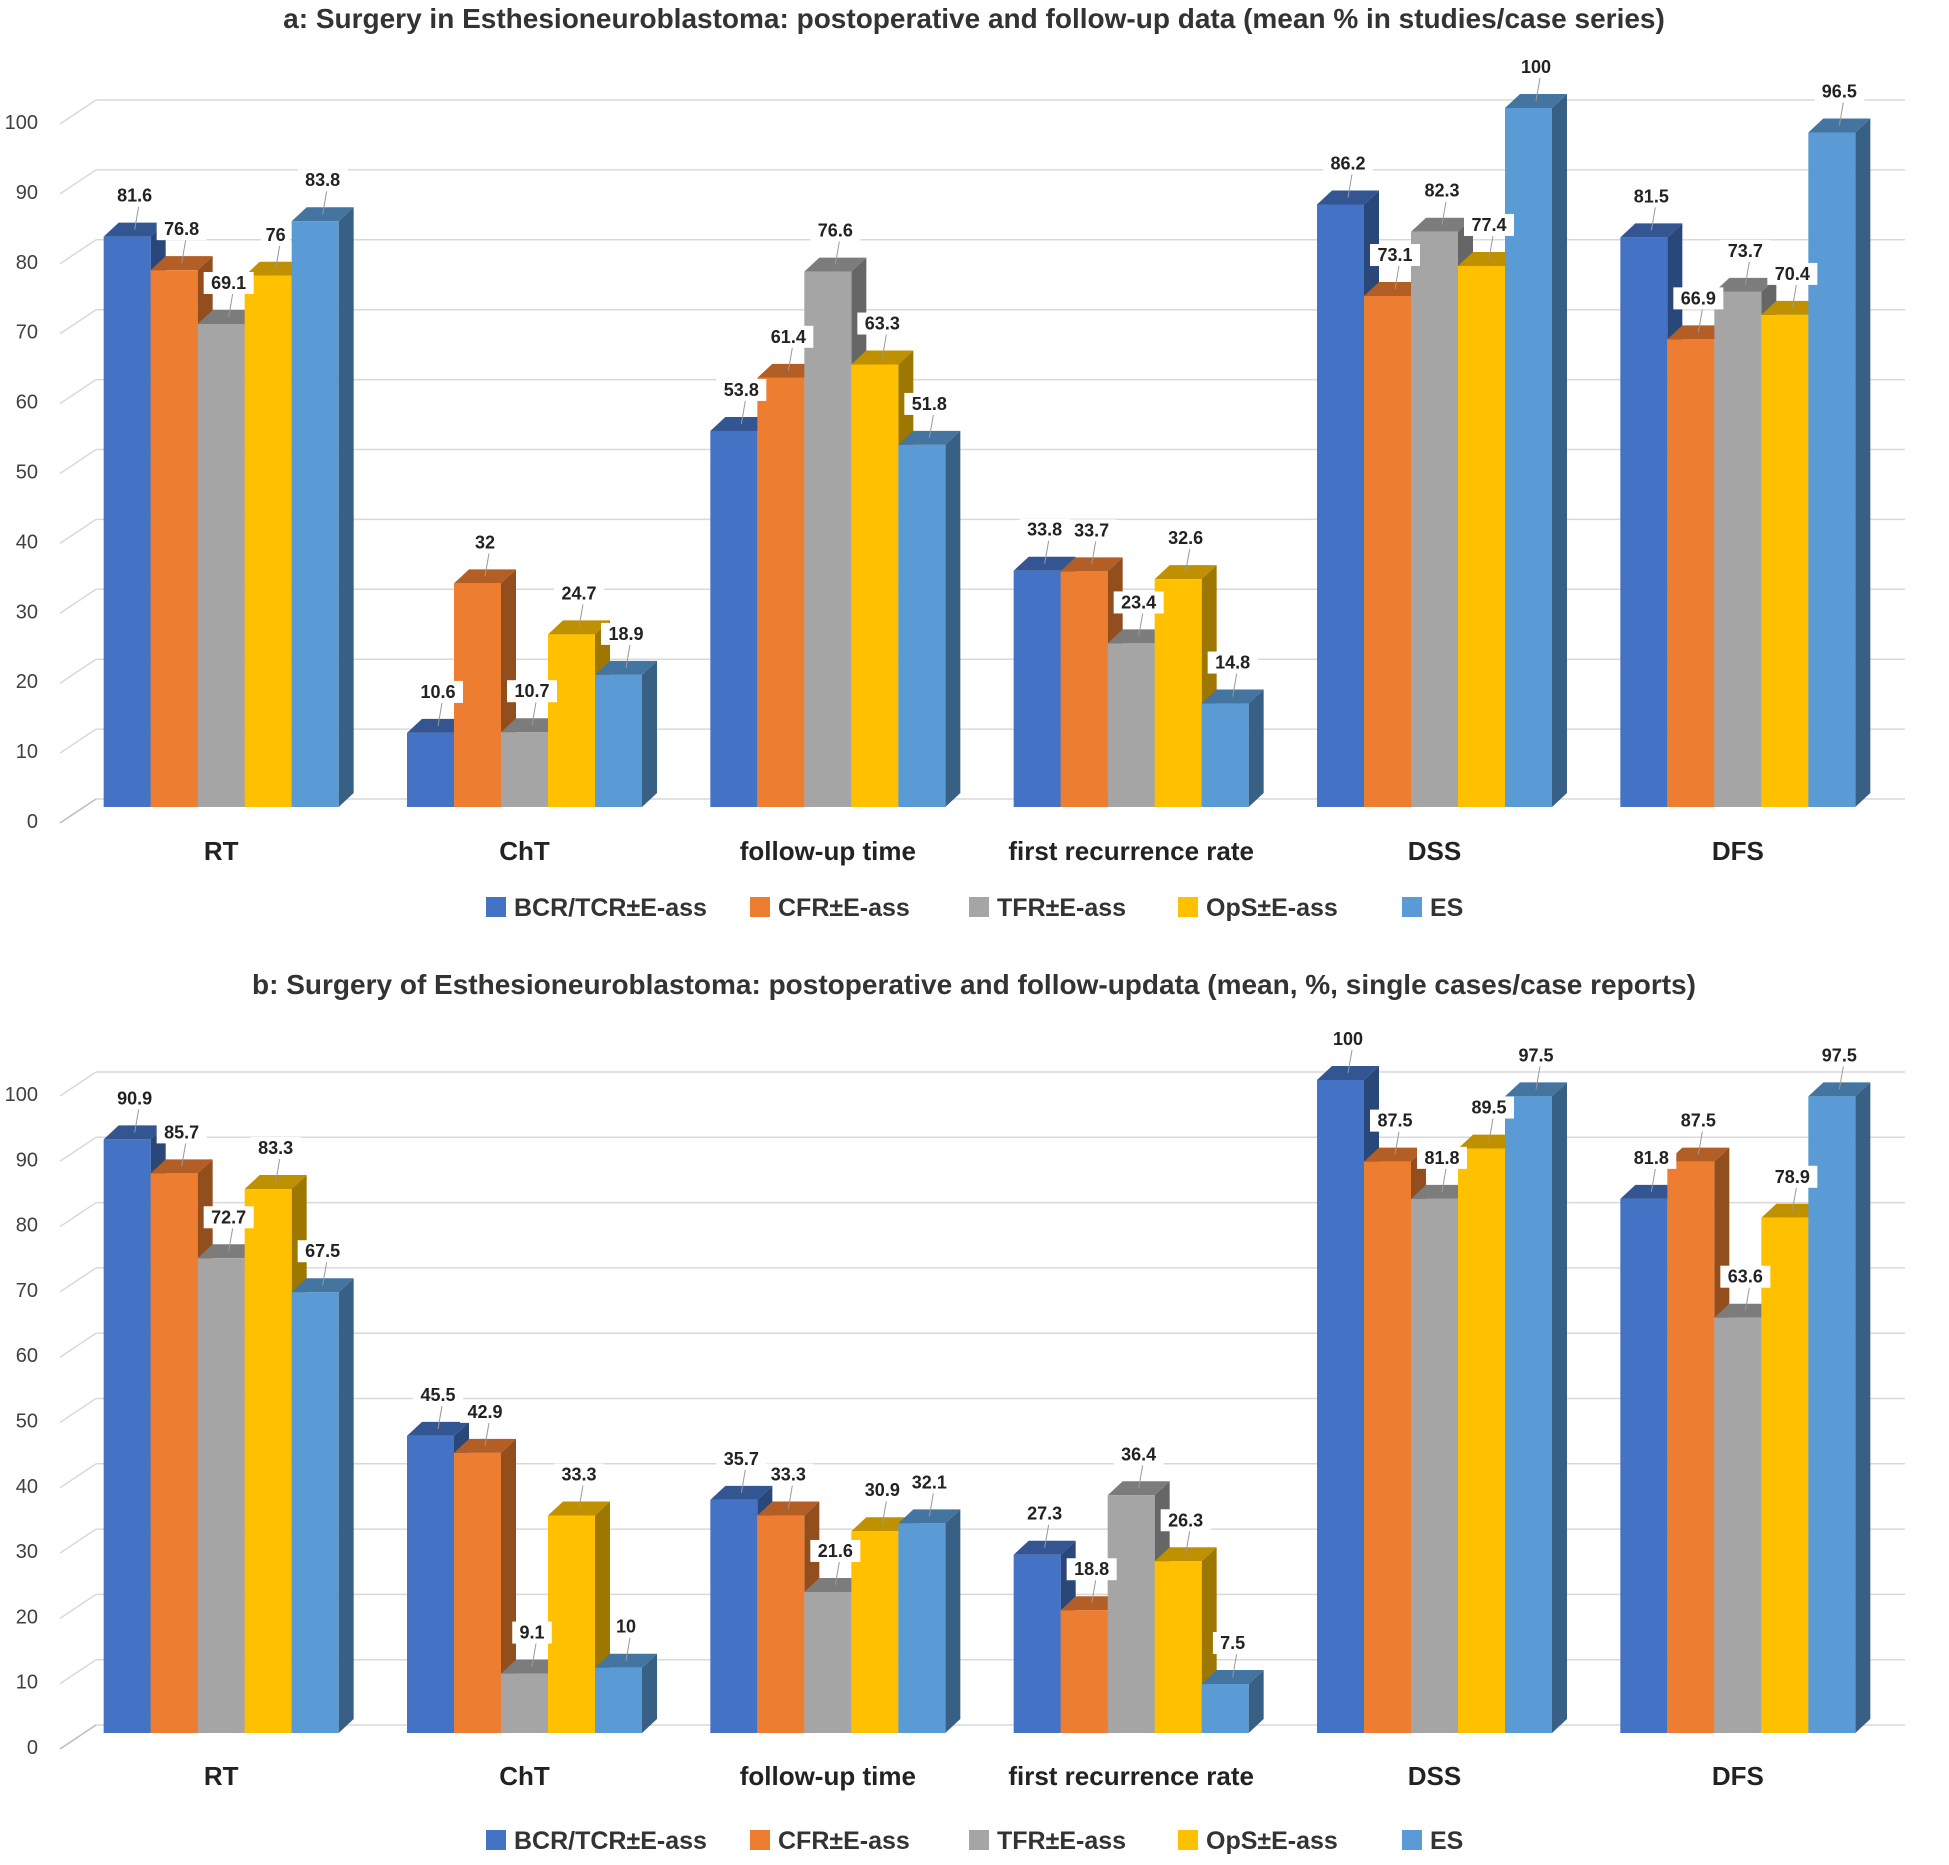 The image size is (1949, 1865). I want to click on data-label: 36.4, so click(1138, 1454).